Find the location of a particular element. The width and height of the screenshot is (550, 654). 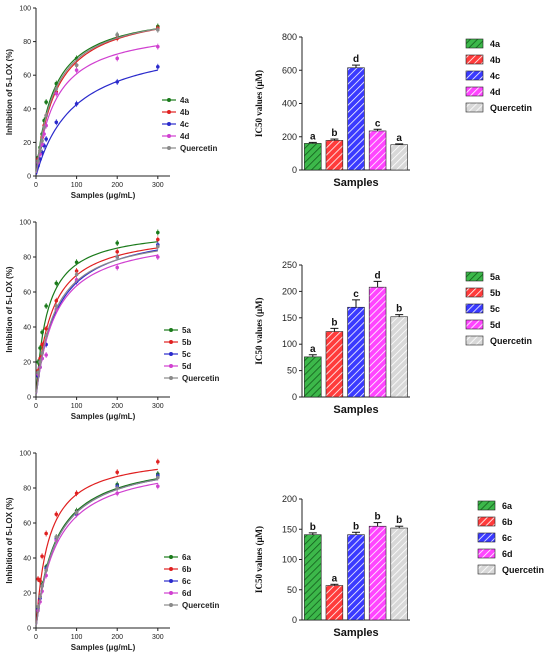

bar-5d: d is located at coordinates (377, 334).